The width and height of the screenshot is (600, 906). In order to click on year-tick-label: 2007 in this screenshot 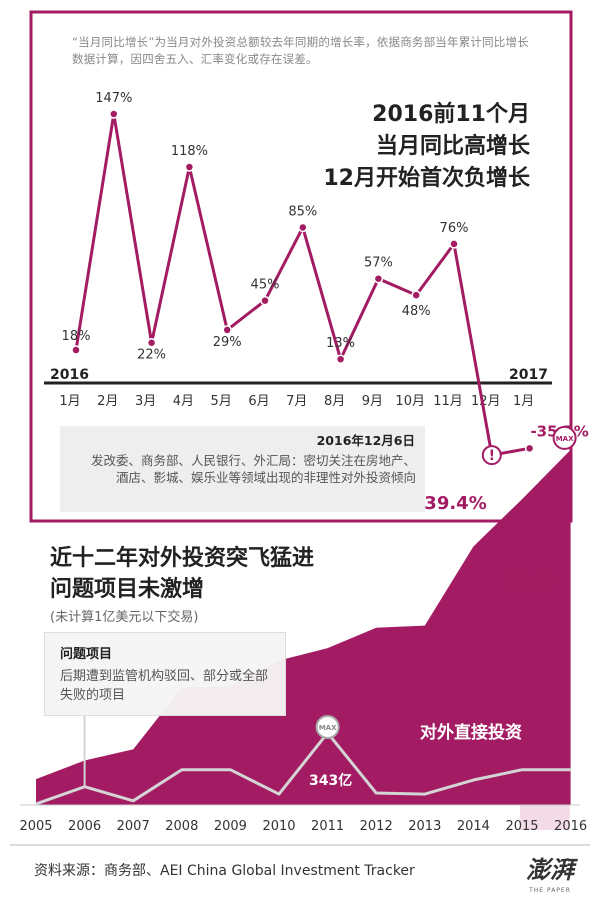, I will do `click(133, 826)`.